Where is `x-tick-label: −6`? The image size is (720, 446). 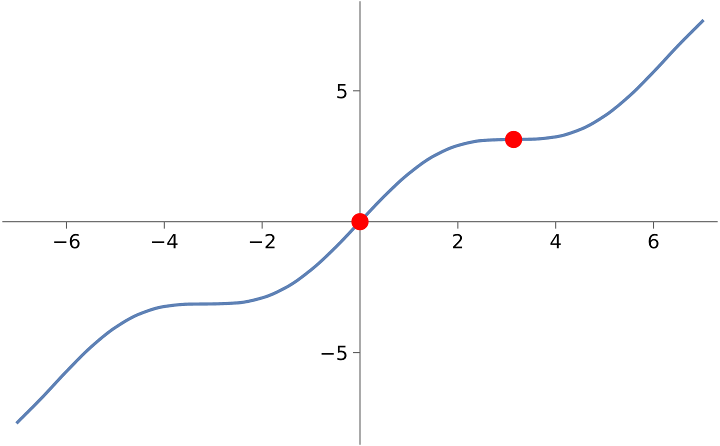
x-tick-label: −6 is located at coordinates (67, 241).